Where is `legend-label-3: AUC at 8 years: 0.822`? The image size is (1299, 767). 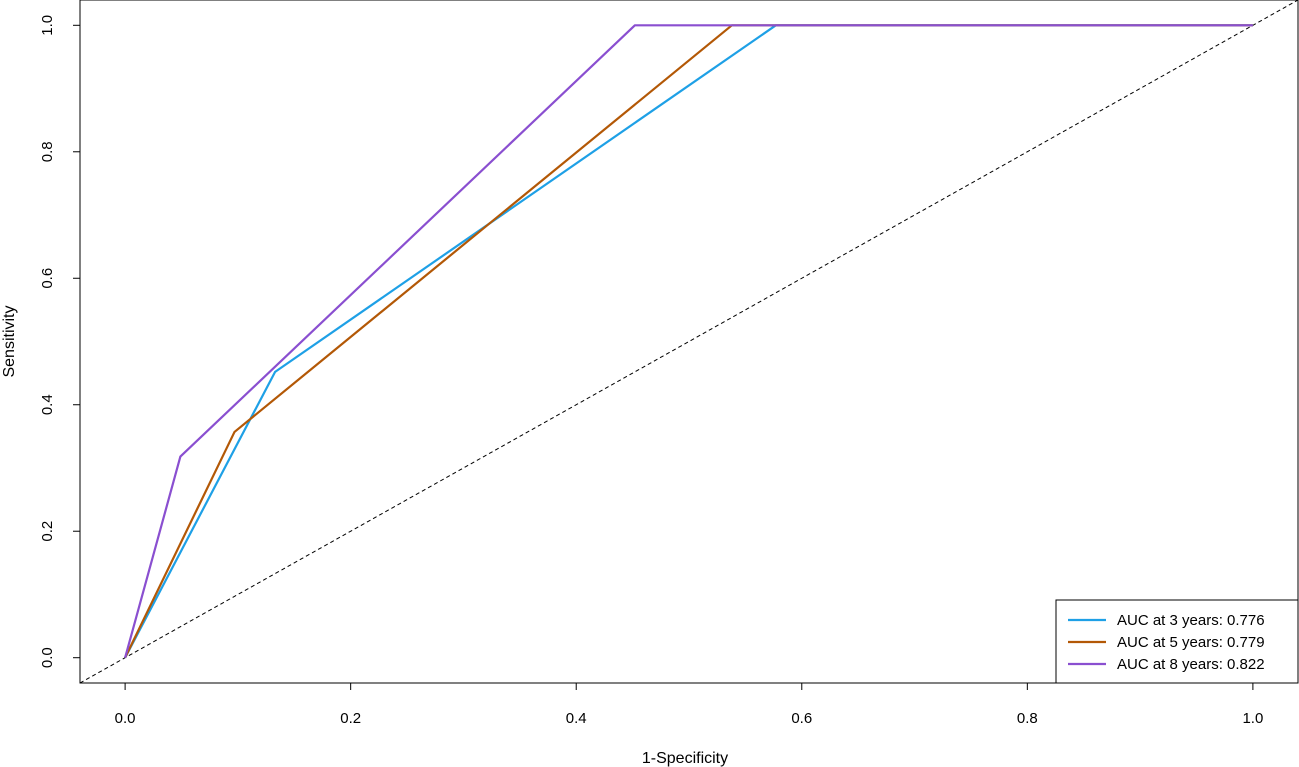 legend-label-3: AUC at 8 years: 0.822 is located at coordinates (1191, 664).